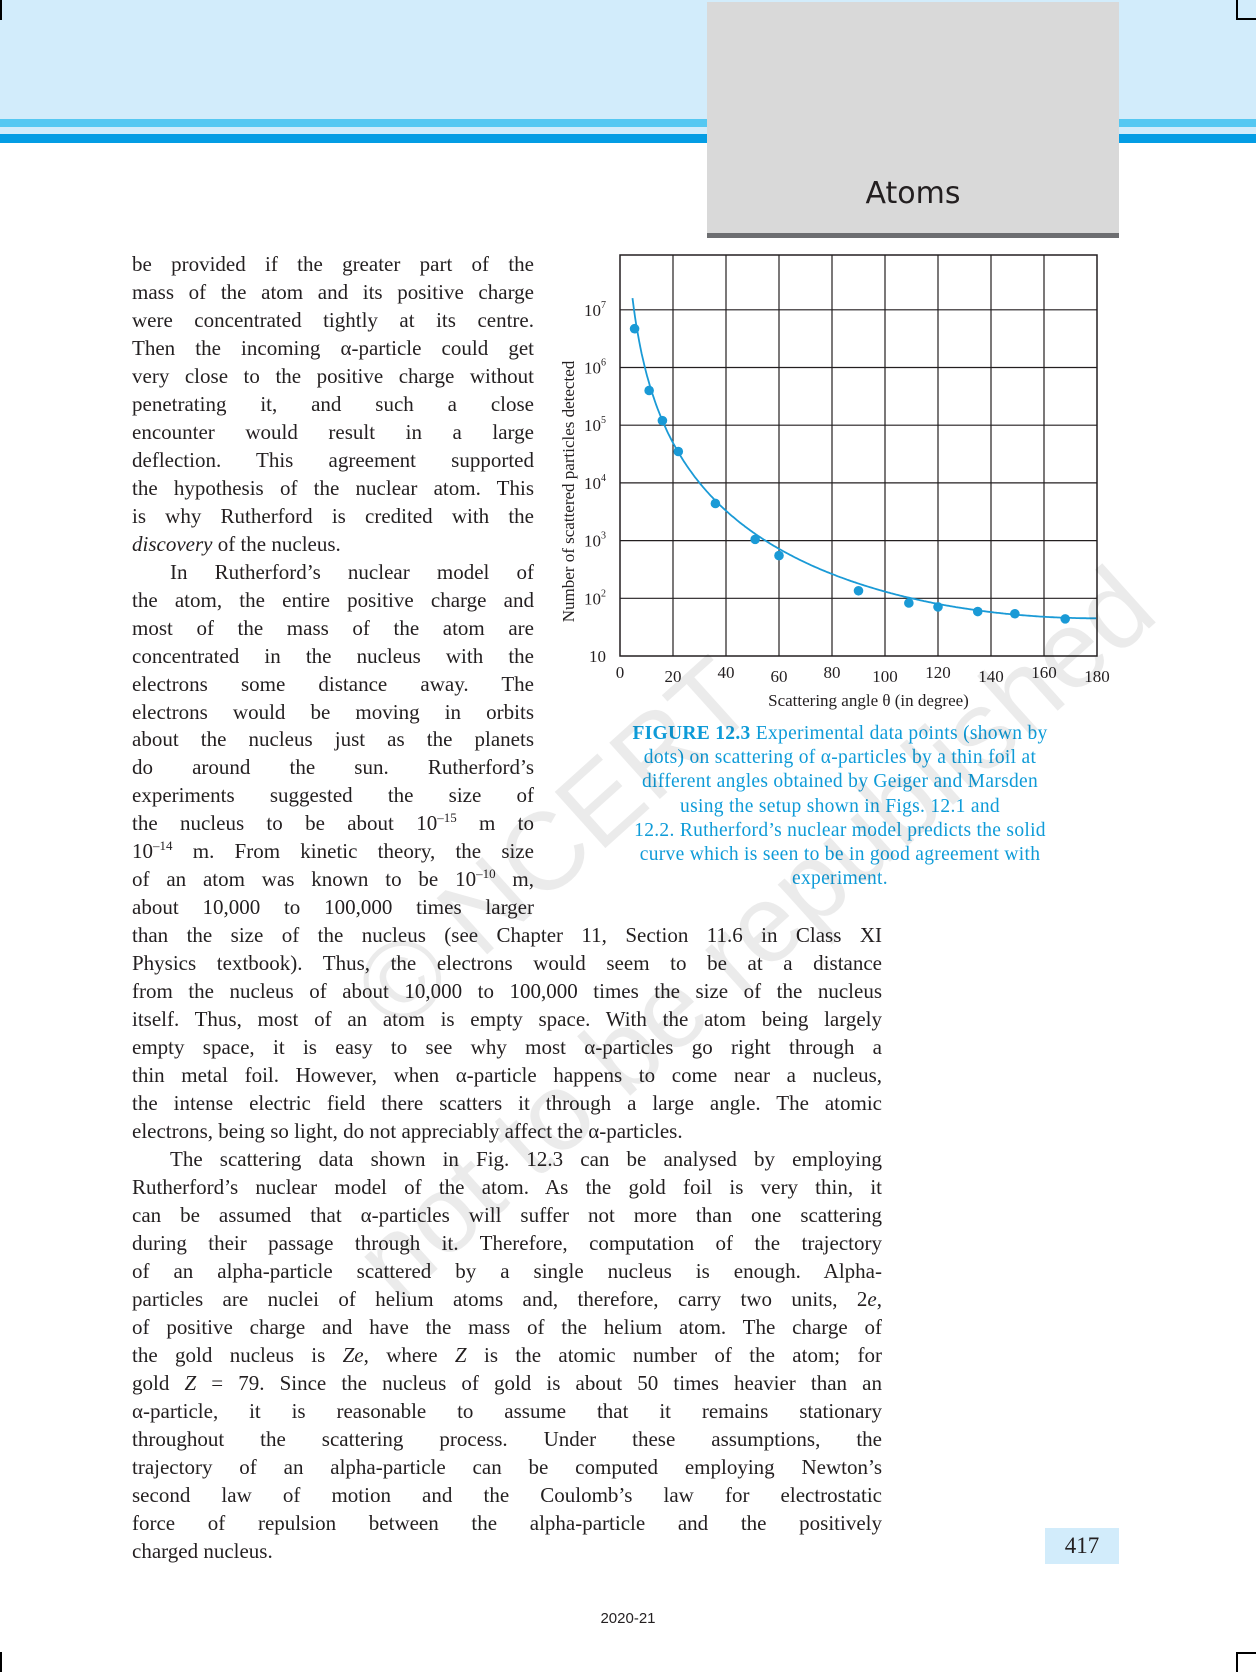  Describe the element at coordinates (595, 310) in the screenshot. I see `y-tick-label: 10⁷` at that location.